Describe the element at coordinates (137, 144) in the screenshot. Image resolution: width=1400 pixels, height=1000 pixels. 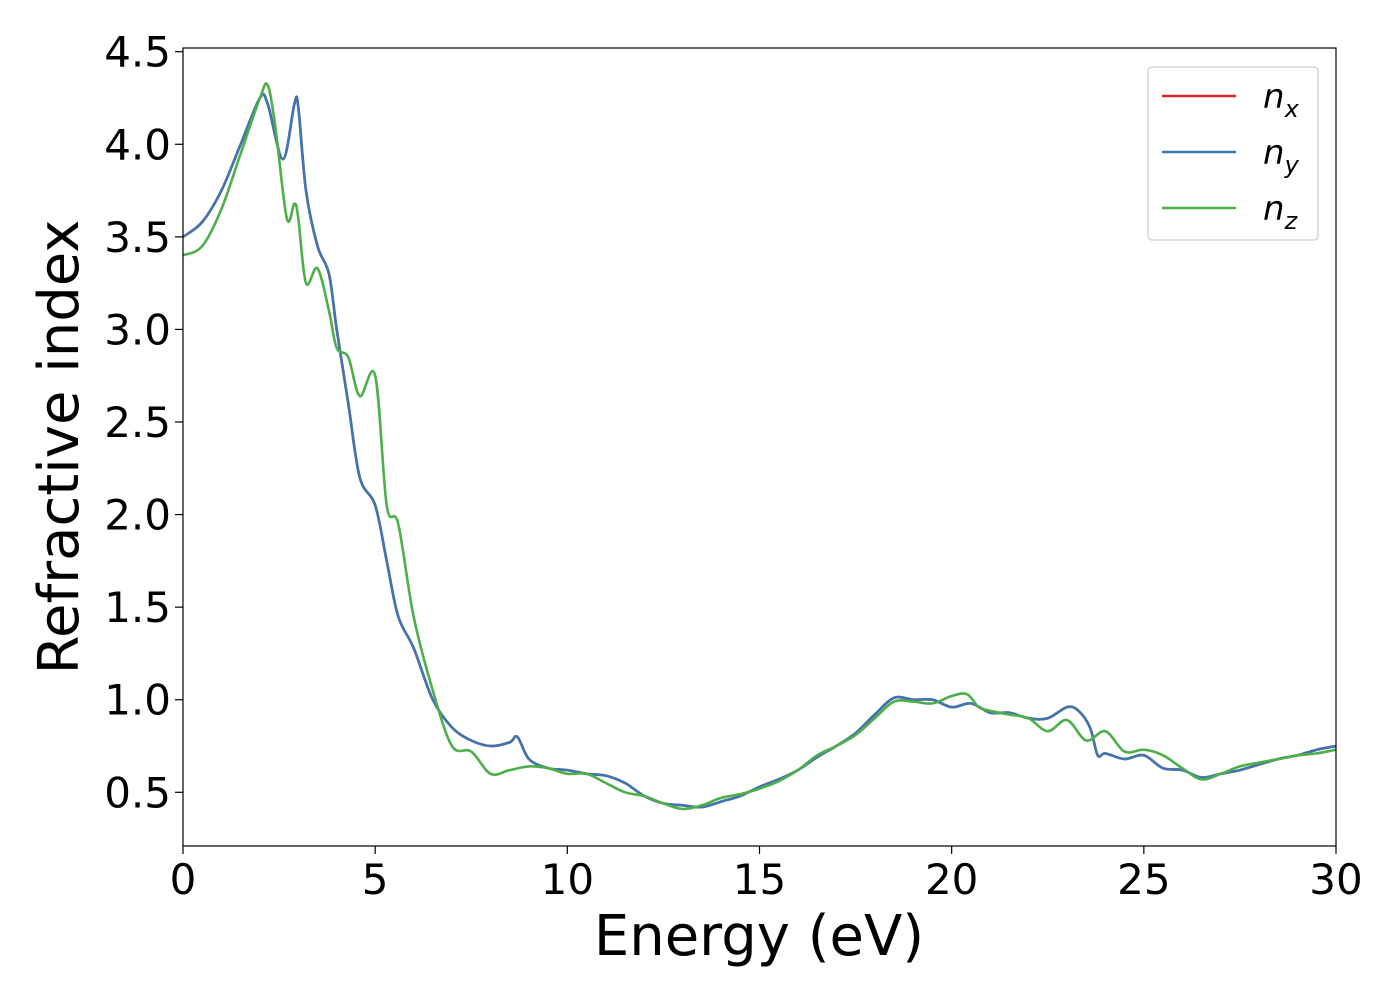
I see `y-tick-label: 4.0` at that location.